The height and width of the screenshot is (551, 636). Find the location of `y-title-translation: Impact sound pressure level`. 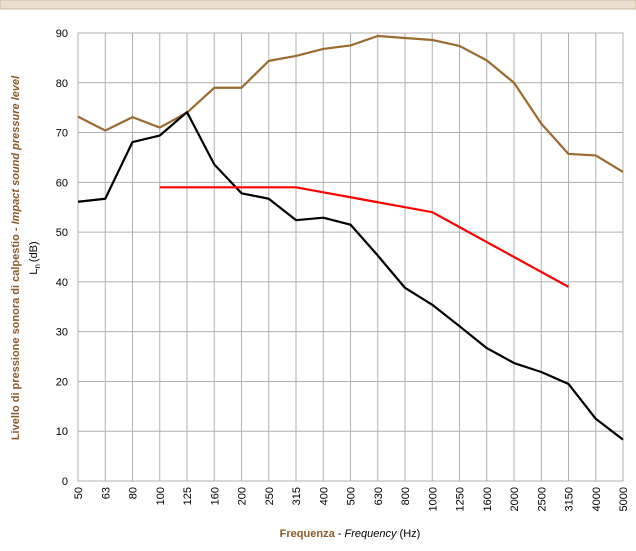

y-title-translation: Impact sound pressure level is located at coordinates (16, 149).